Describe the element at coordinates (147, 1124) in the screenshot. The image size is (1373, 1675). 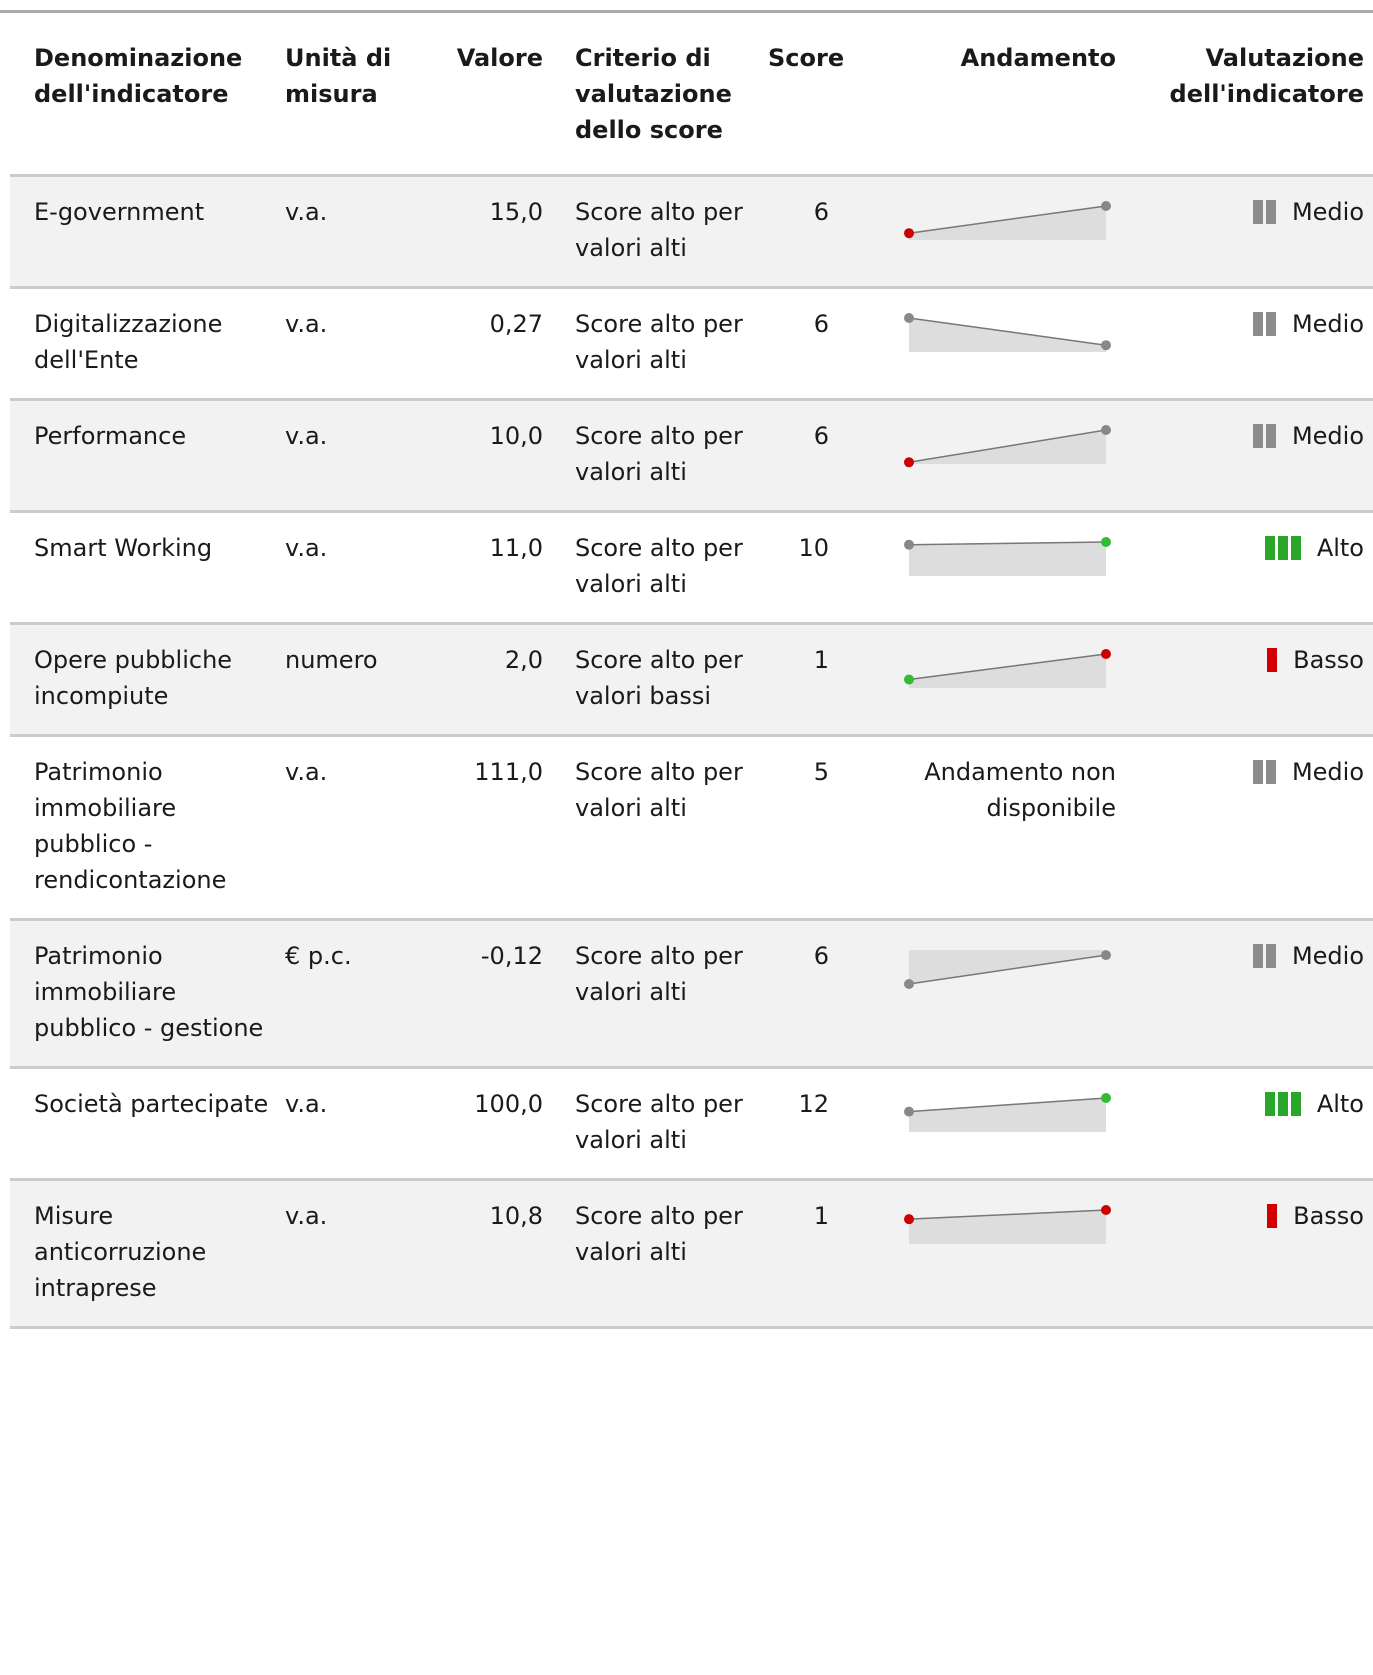
I see `indicator-name: Società partecipate` at that location.